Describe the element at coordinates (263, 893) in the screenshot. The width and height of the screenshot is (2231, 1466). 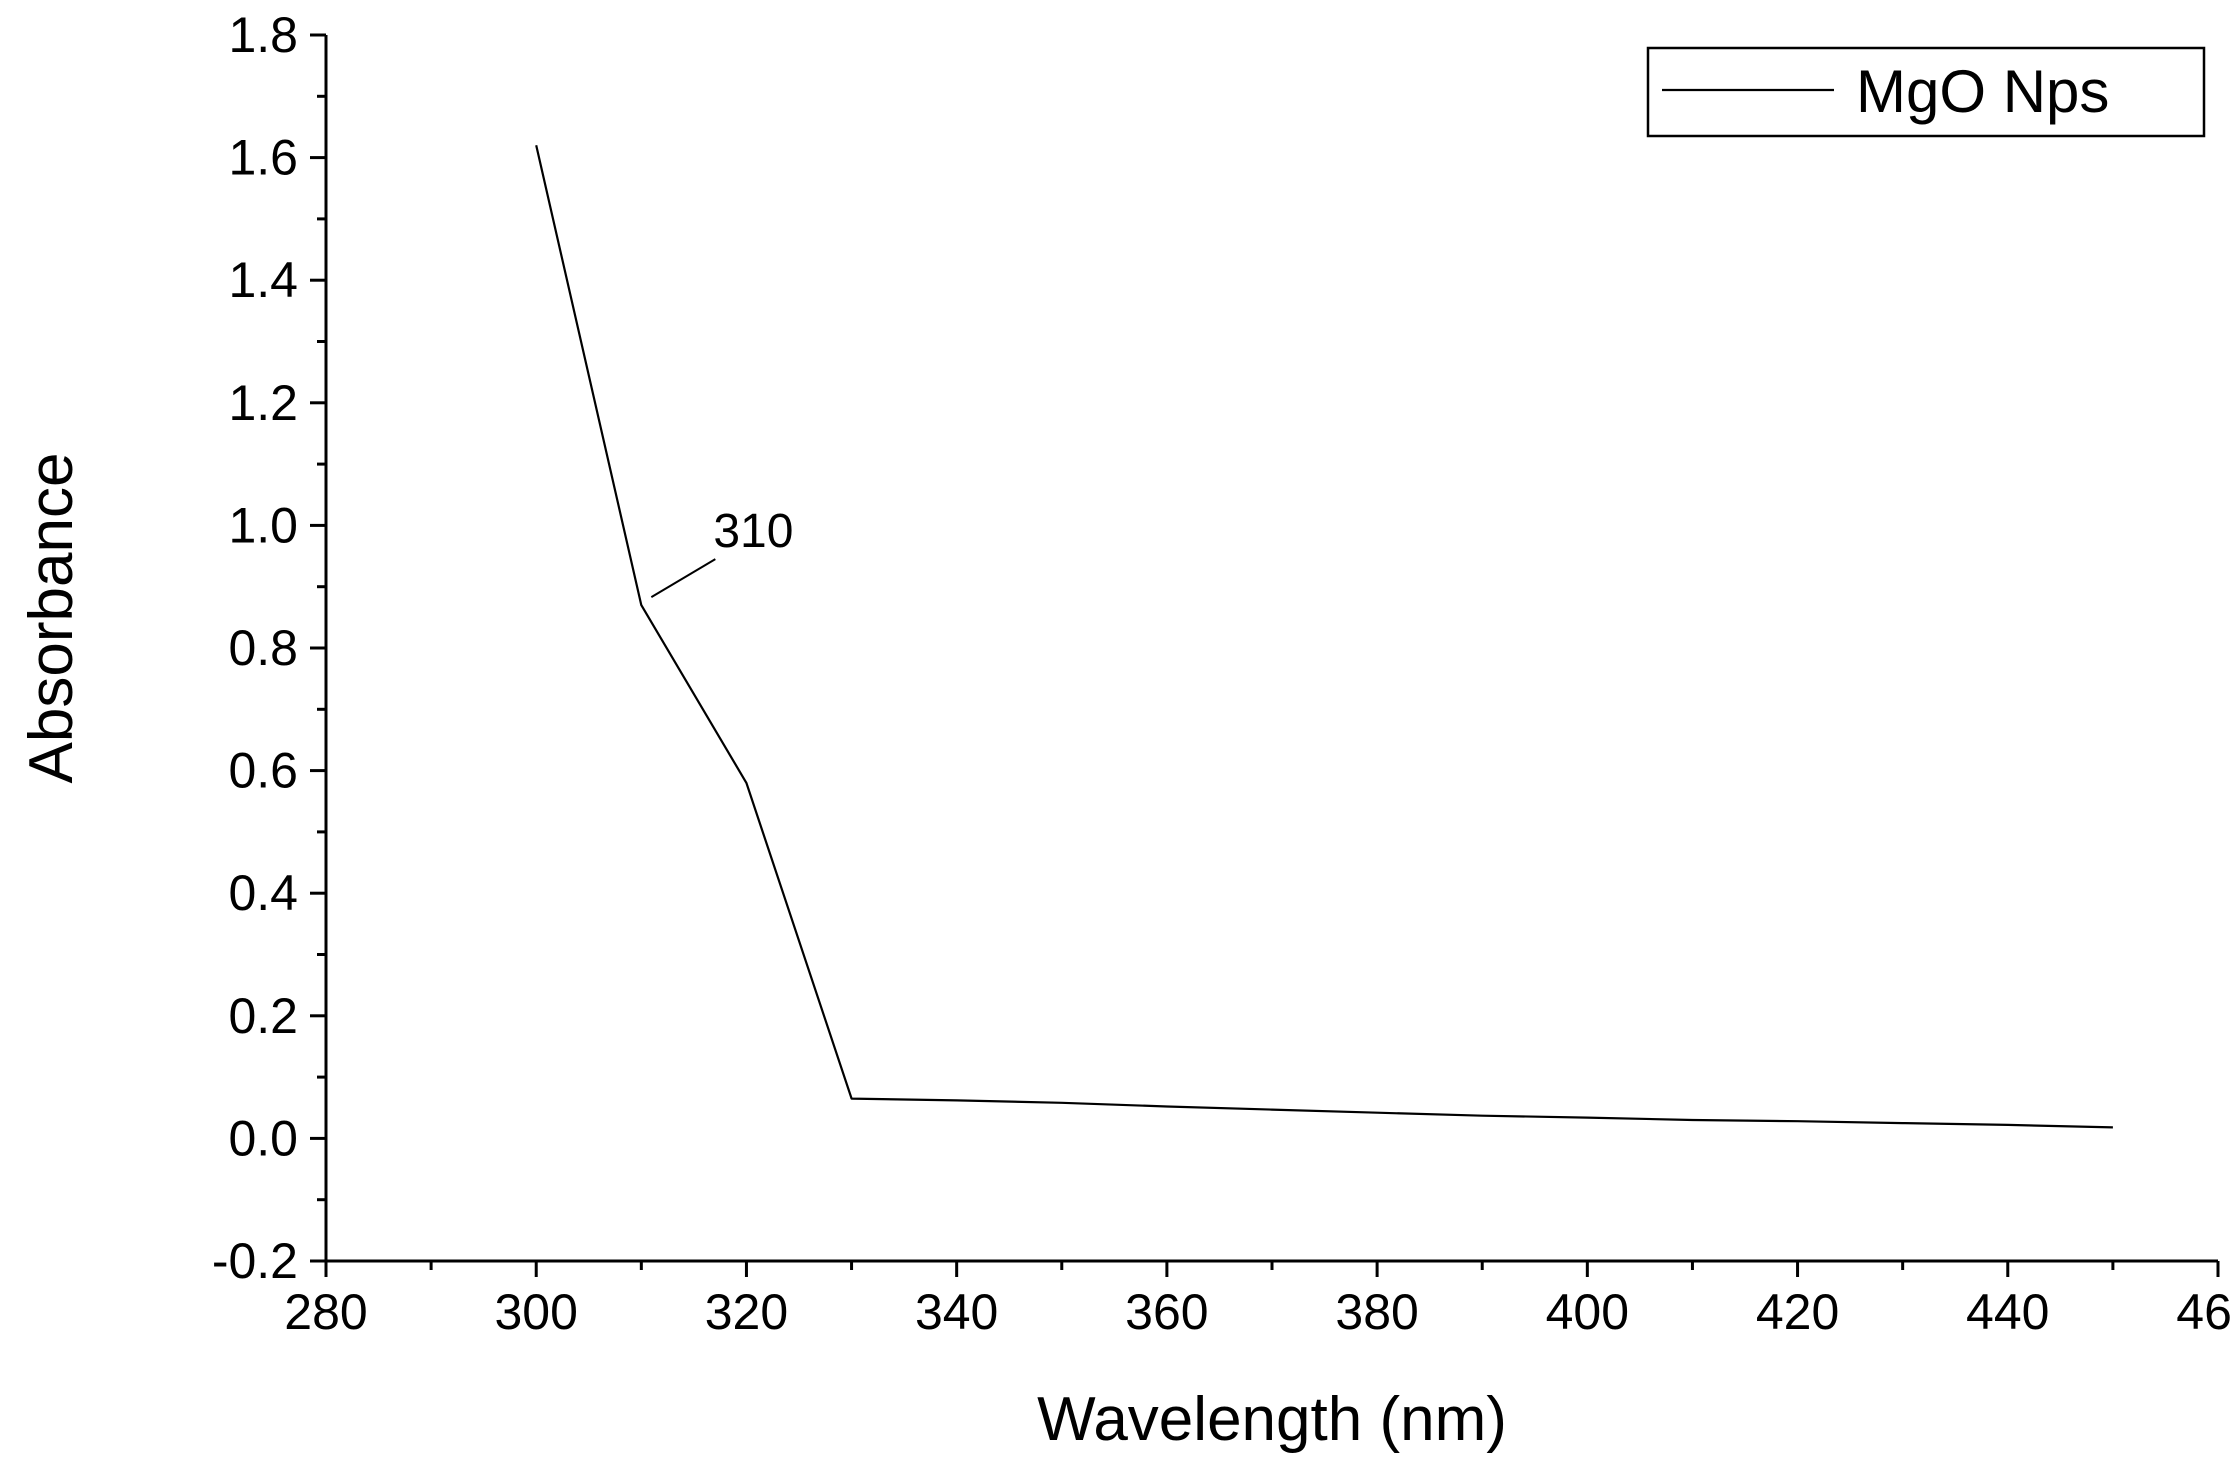
I see `y-tick-label: 0.4` at that location.